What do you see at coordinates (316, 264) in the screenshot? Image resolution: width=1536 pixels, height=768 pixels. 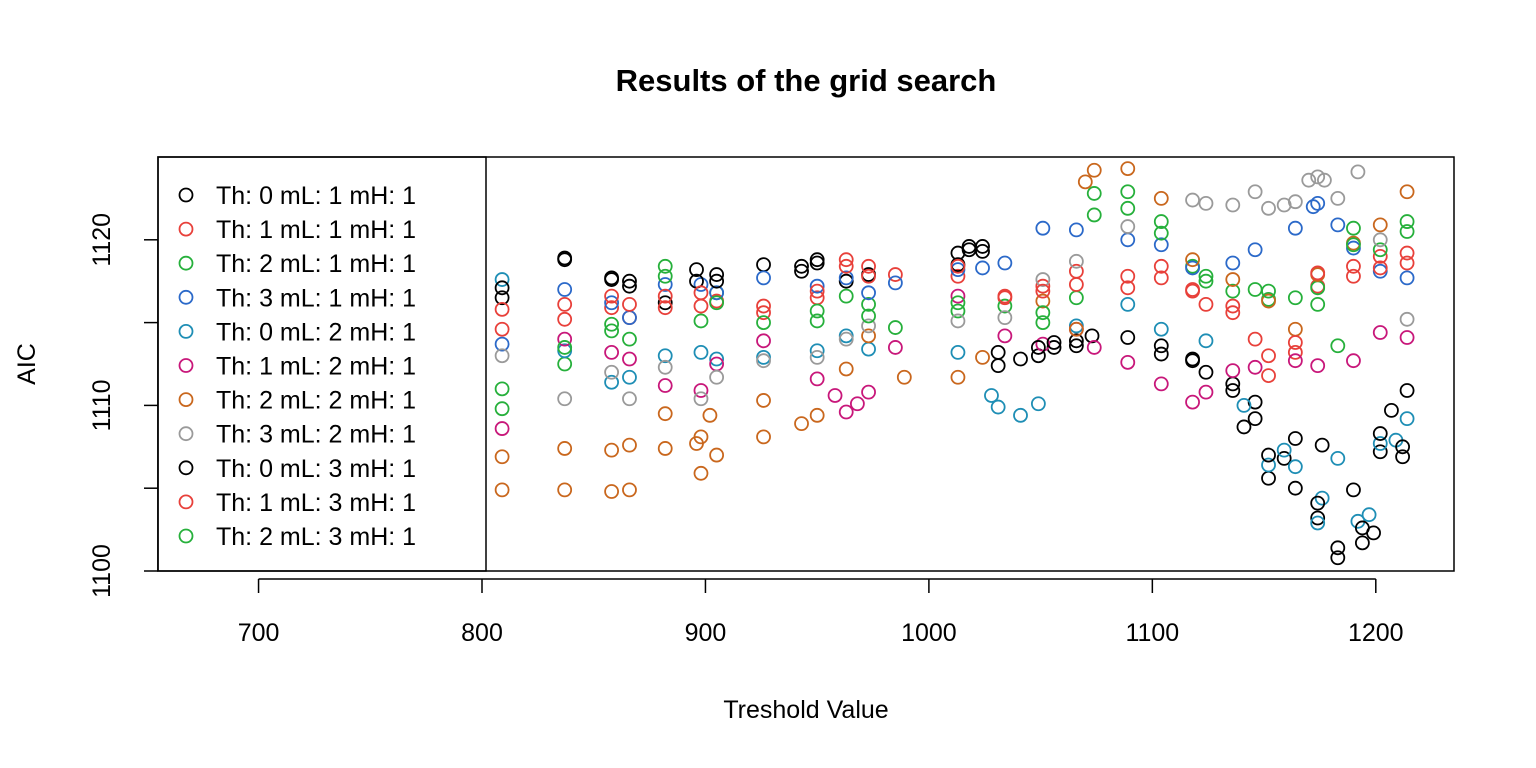 I see `legend-entry: Th: 2 mL: 1 mH: 1` at bounding box center [316, 264].